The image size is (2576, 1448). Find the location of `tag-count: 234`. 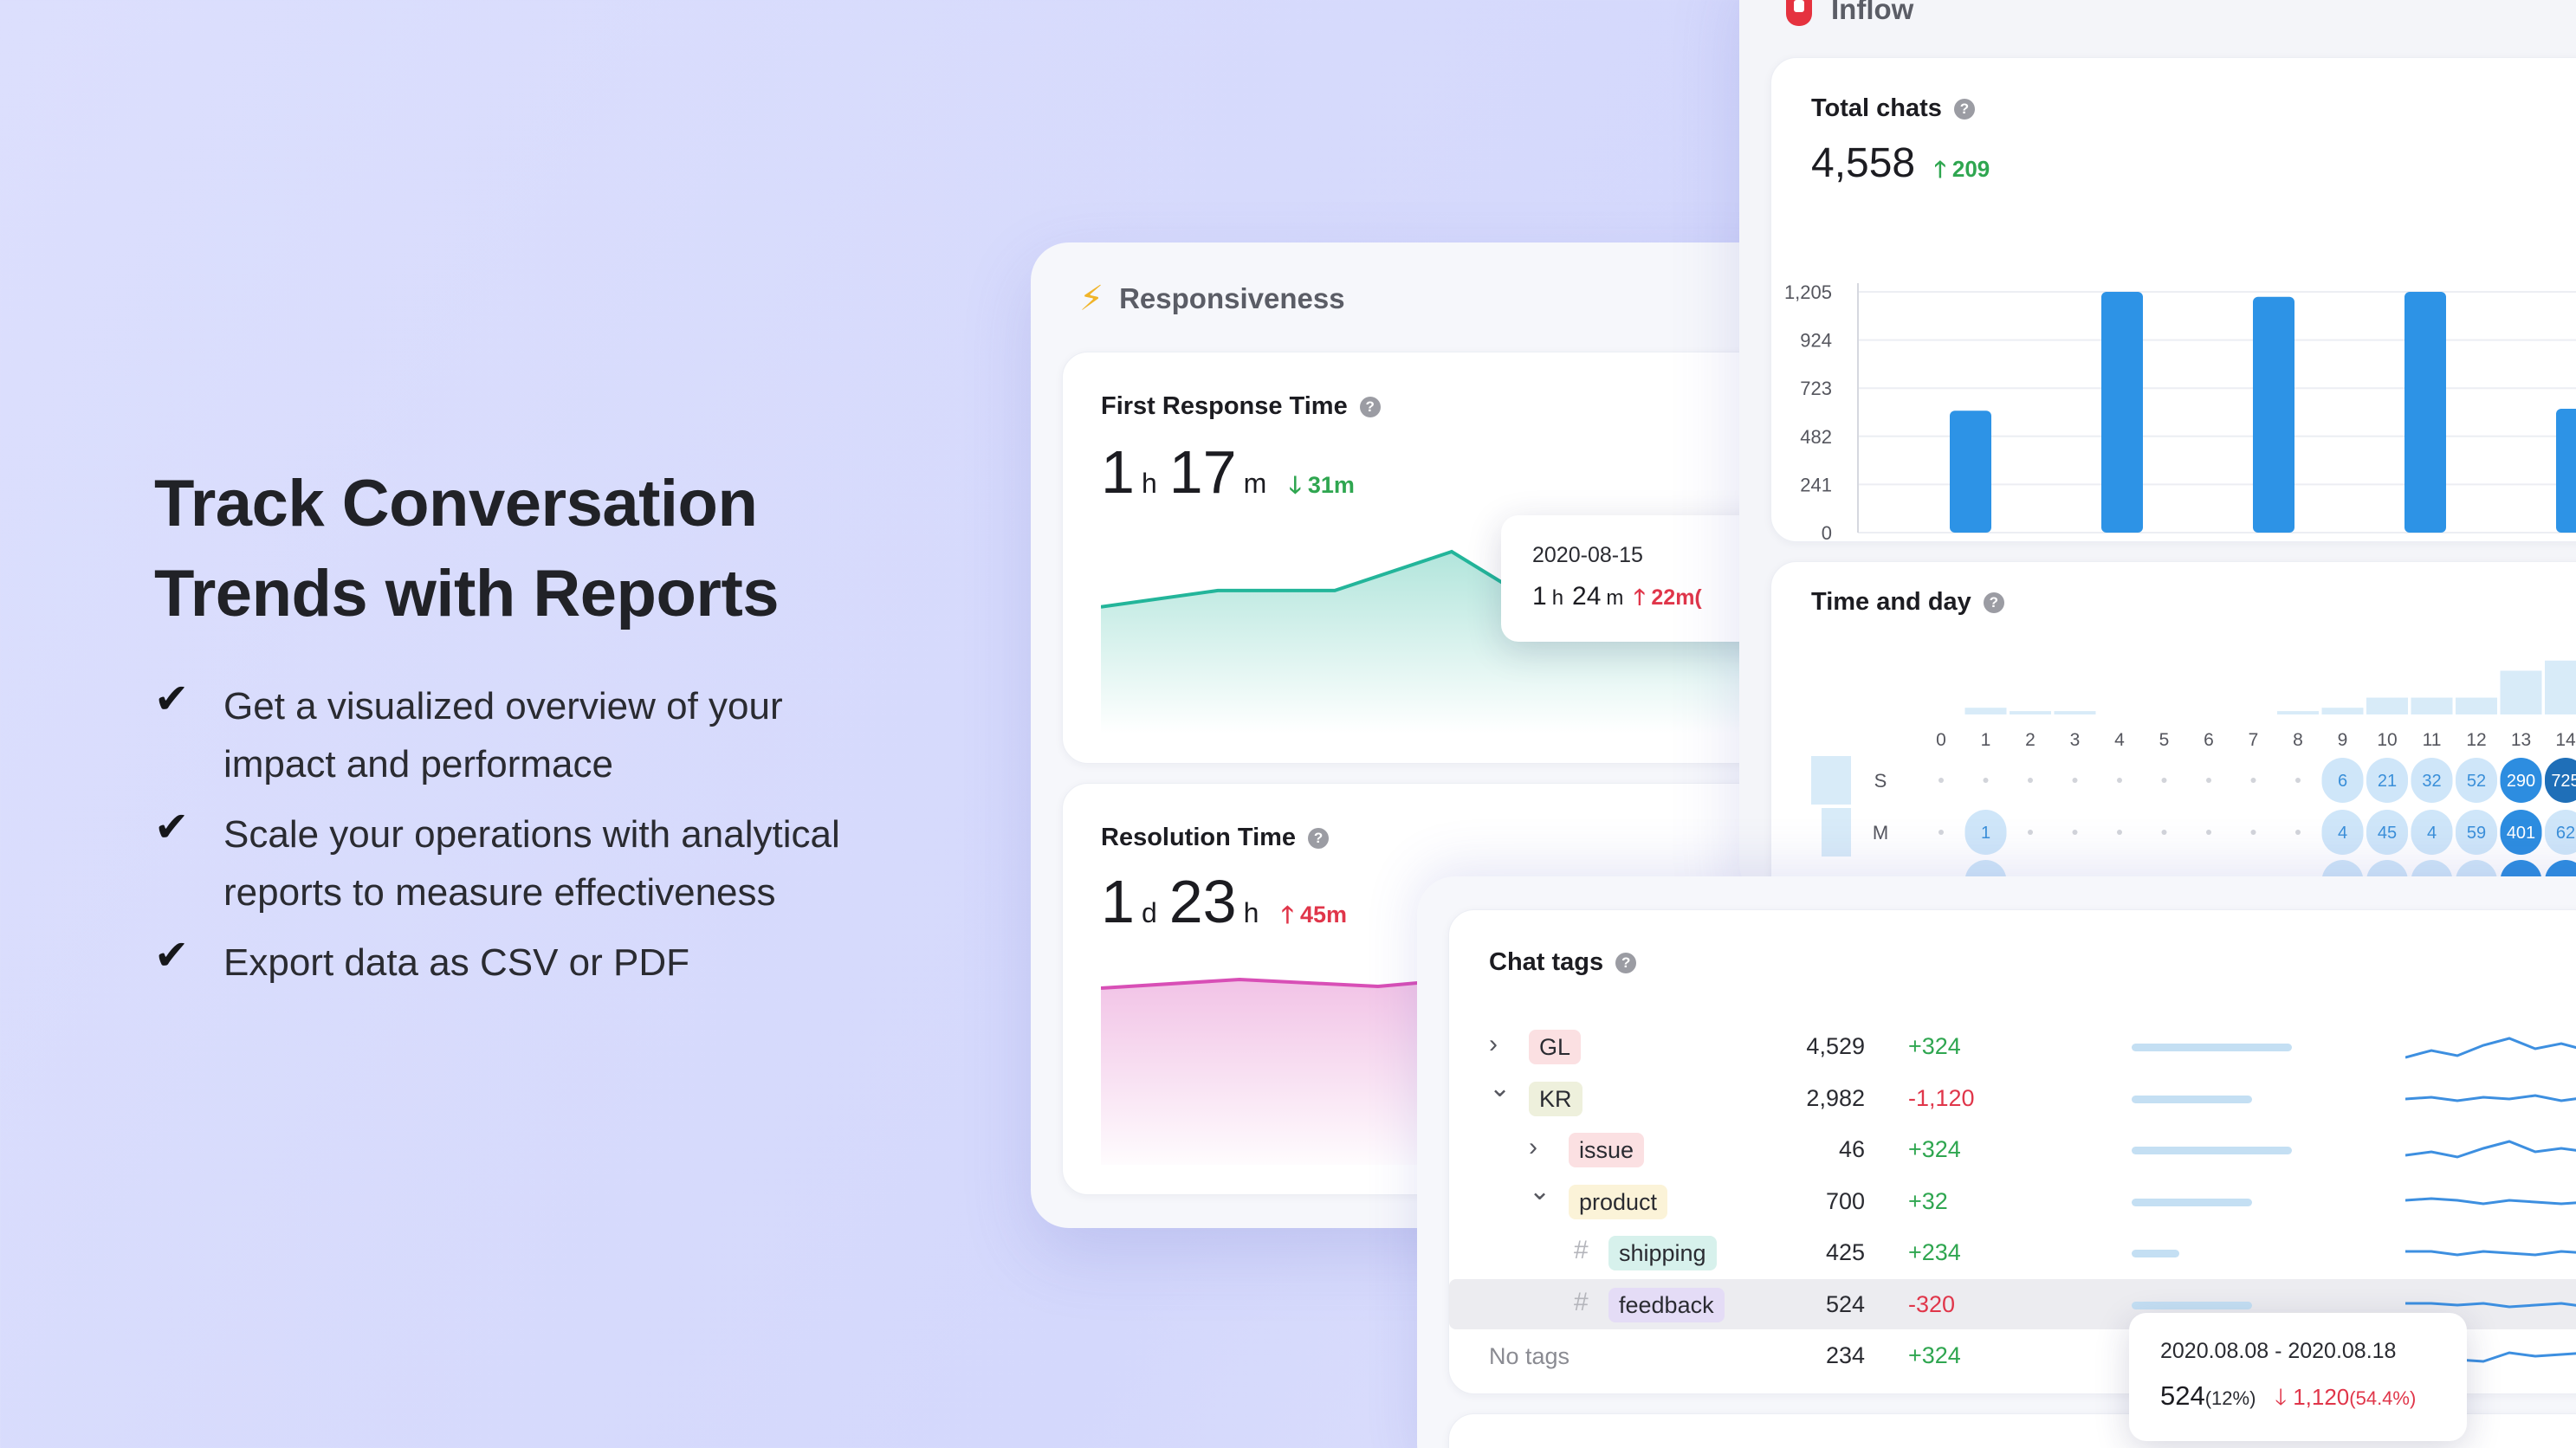

tag-count: 234 is located at coordinates (1845, 1355).